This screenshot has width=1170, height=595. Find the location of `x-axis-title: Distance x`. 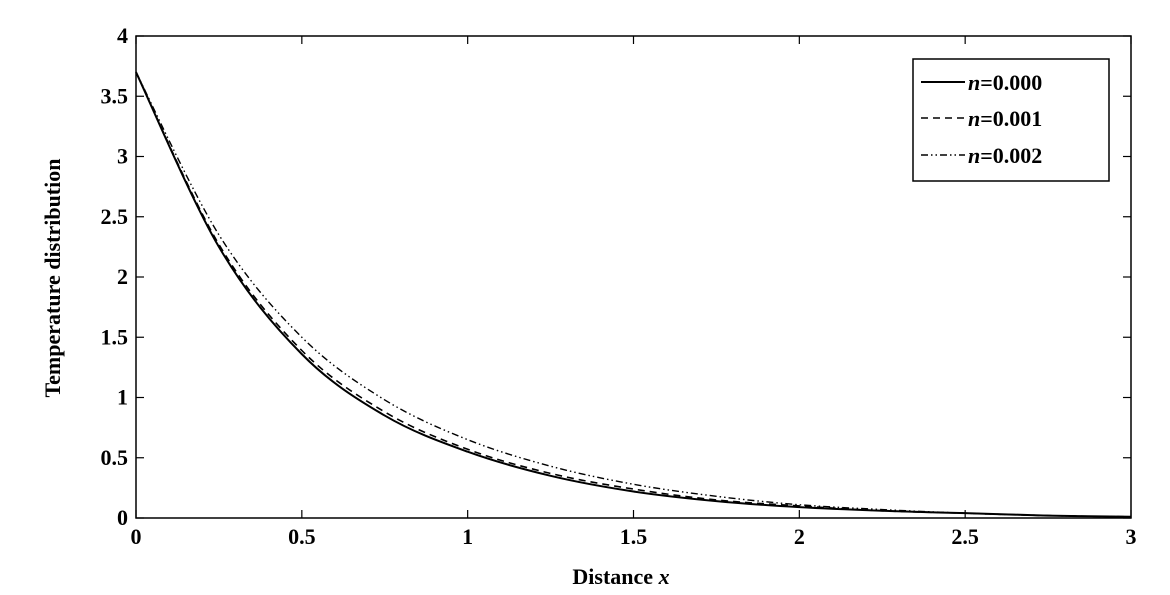

x-axis-title: Distance x is located at coordinates (620, 576).